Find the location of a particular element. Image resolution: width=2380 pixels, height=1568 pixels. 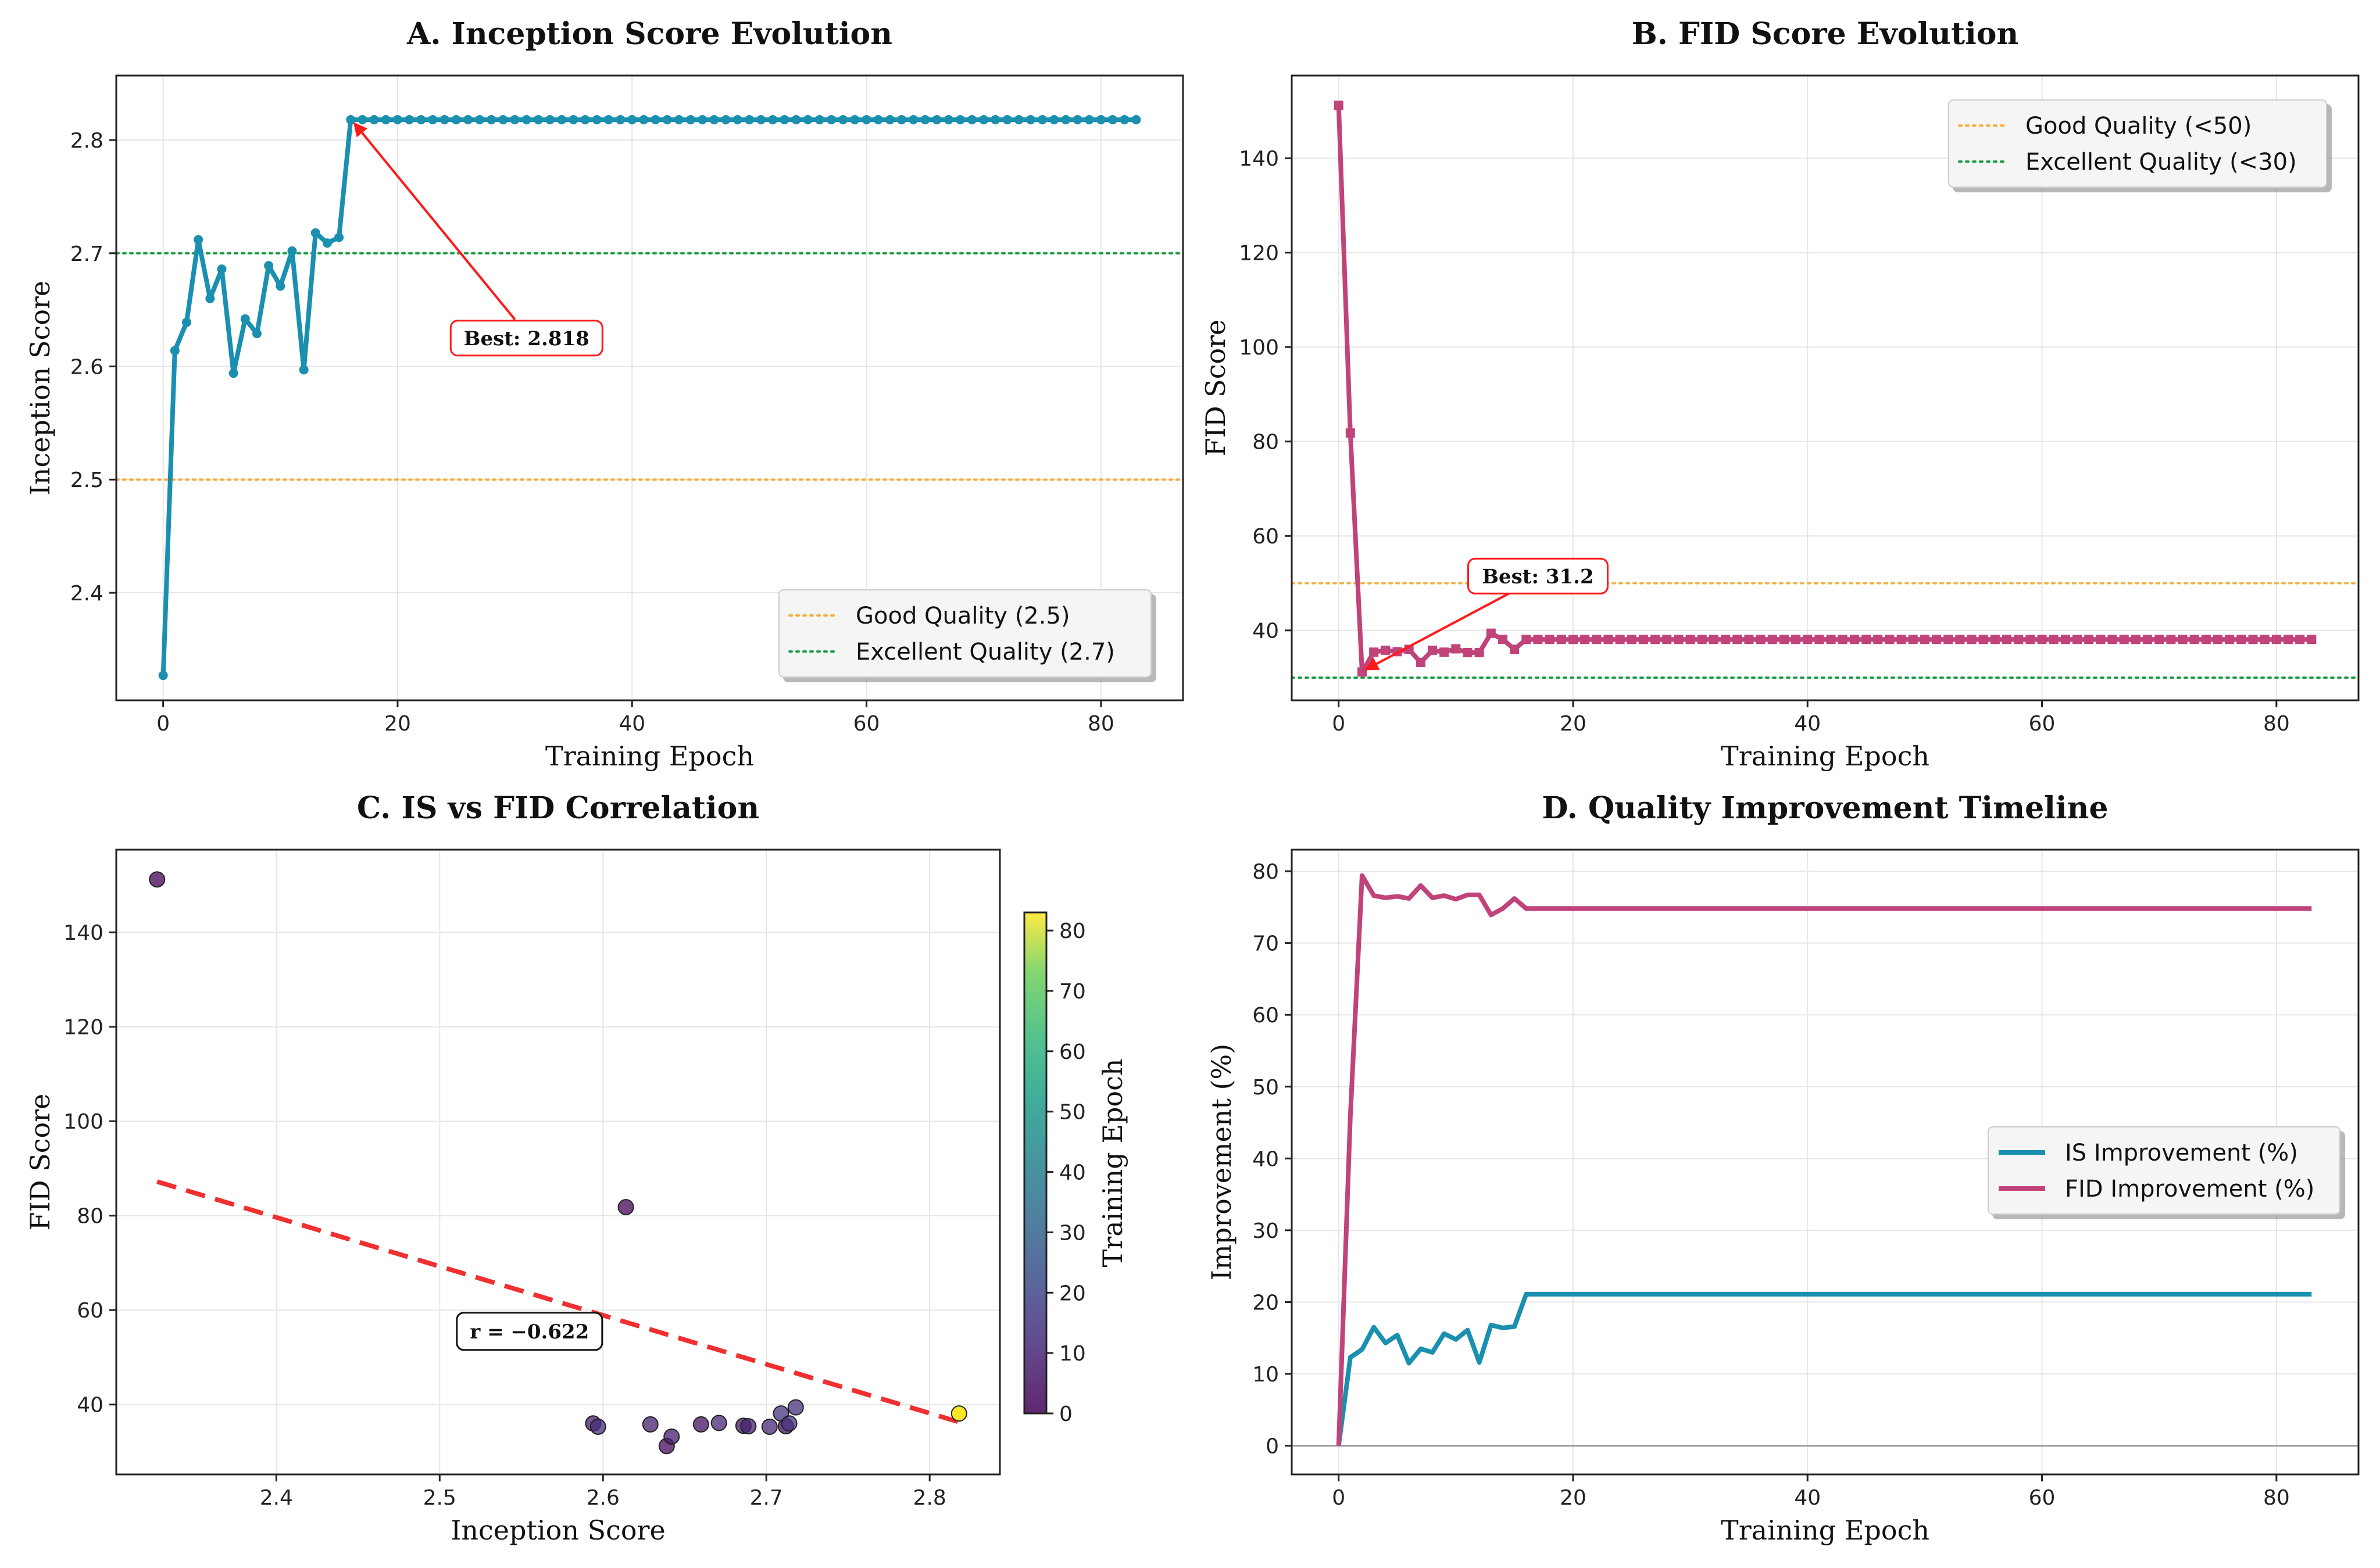

colorbar-tick-label: 80 is located at coordinates (1072, 931).